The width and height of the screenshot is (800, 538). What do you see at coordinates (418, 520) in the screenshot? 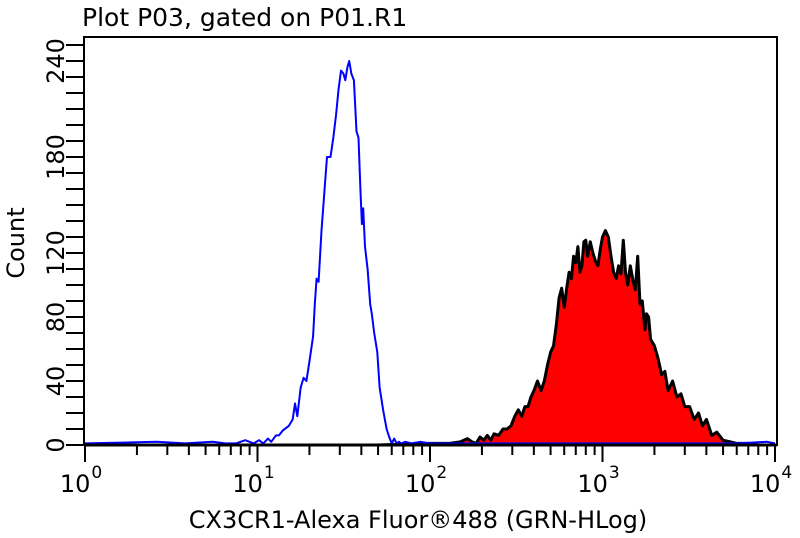
I see `x-axis-title: CX3CR1-Alexa Fluor®488 (GRN-HLog)` at bounding box center [418, 520].